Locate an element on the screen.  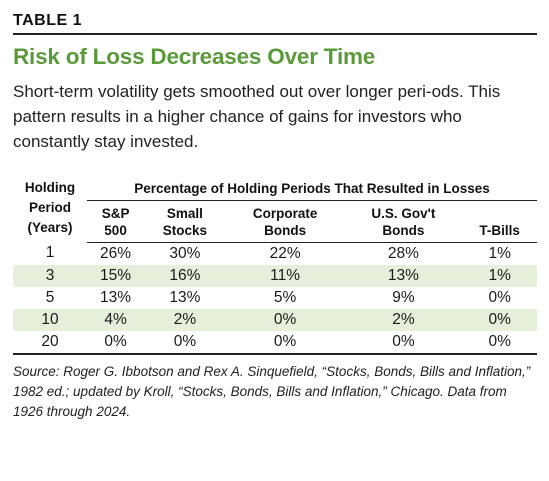
col-header-line: Stocks is located at coordinates (185, 231).